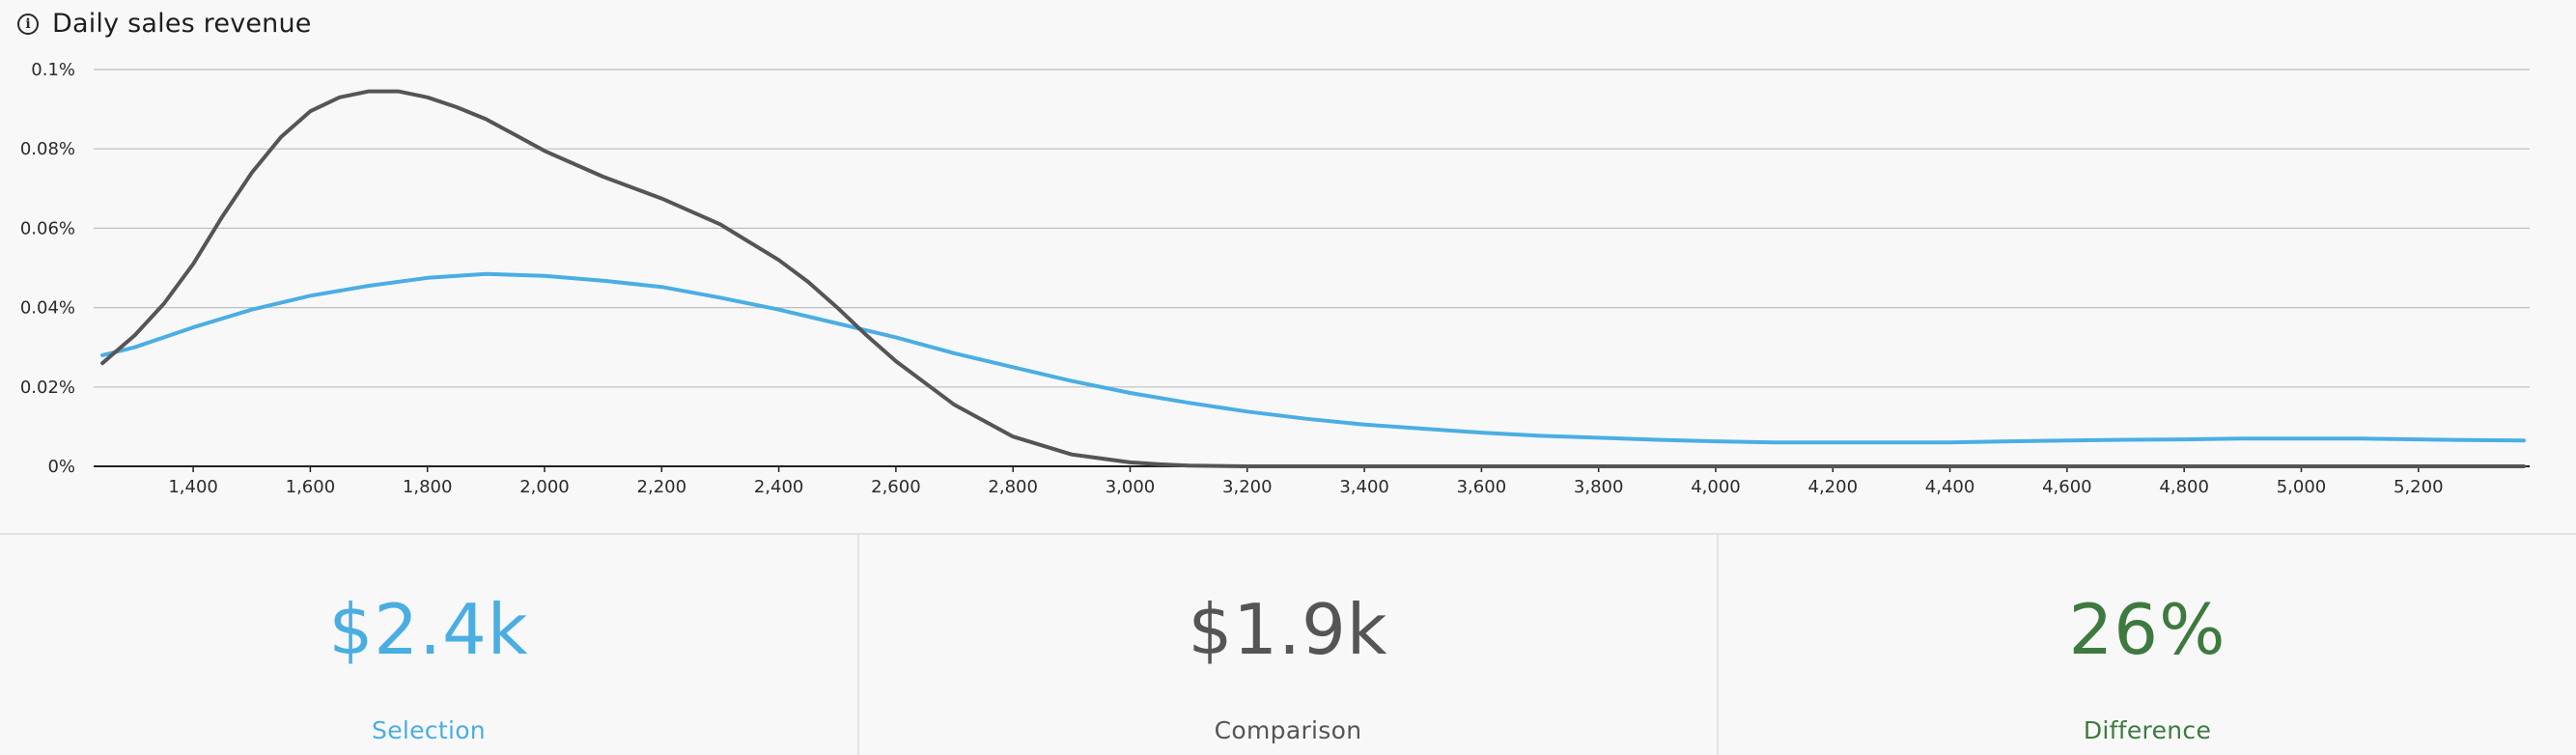 This screenshot has width=2576, height=755. I want to click on x-tick-label: 3,200, so click(1248, 487).